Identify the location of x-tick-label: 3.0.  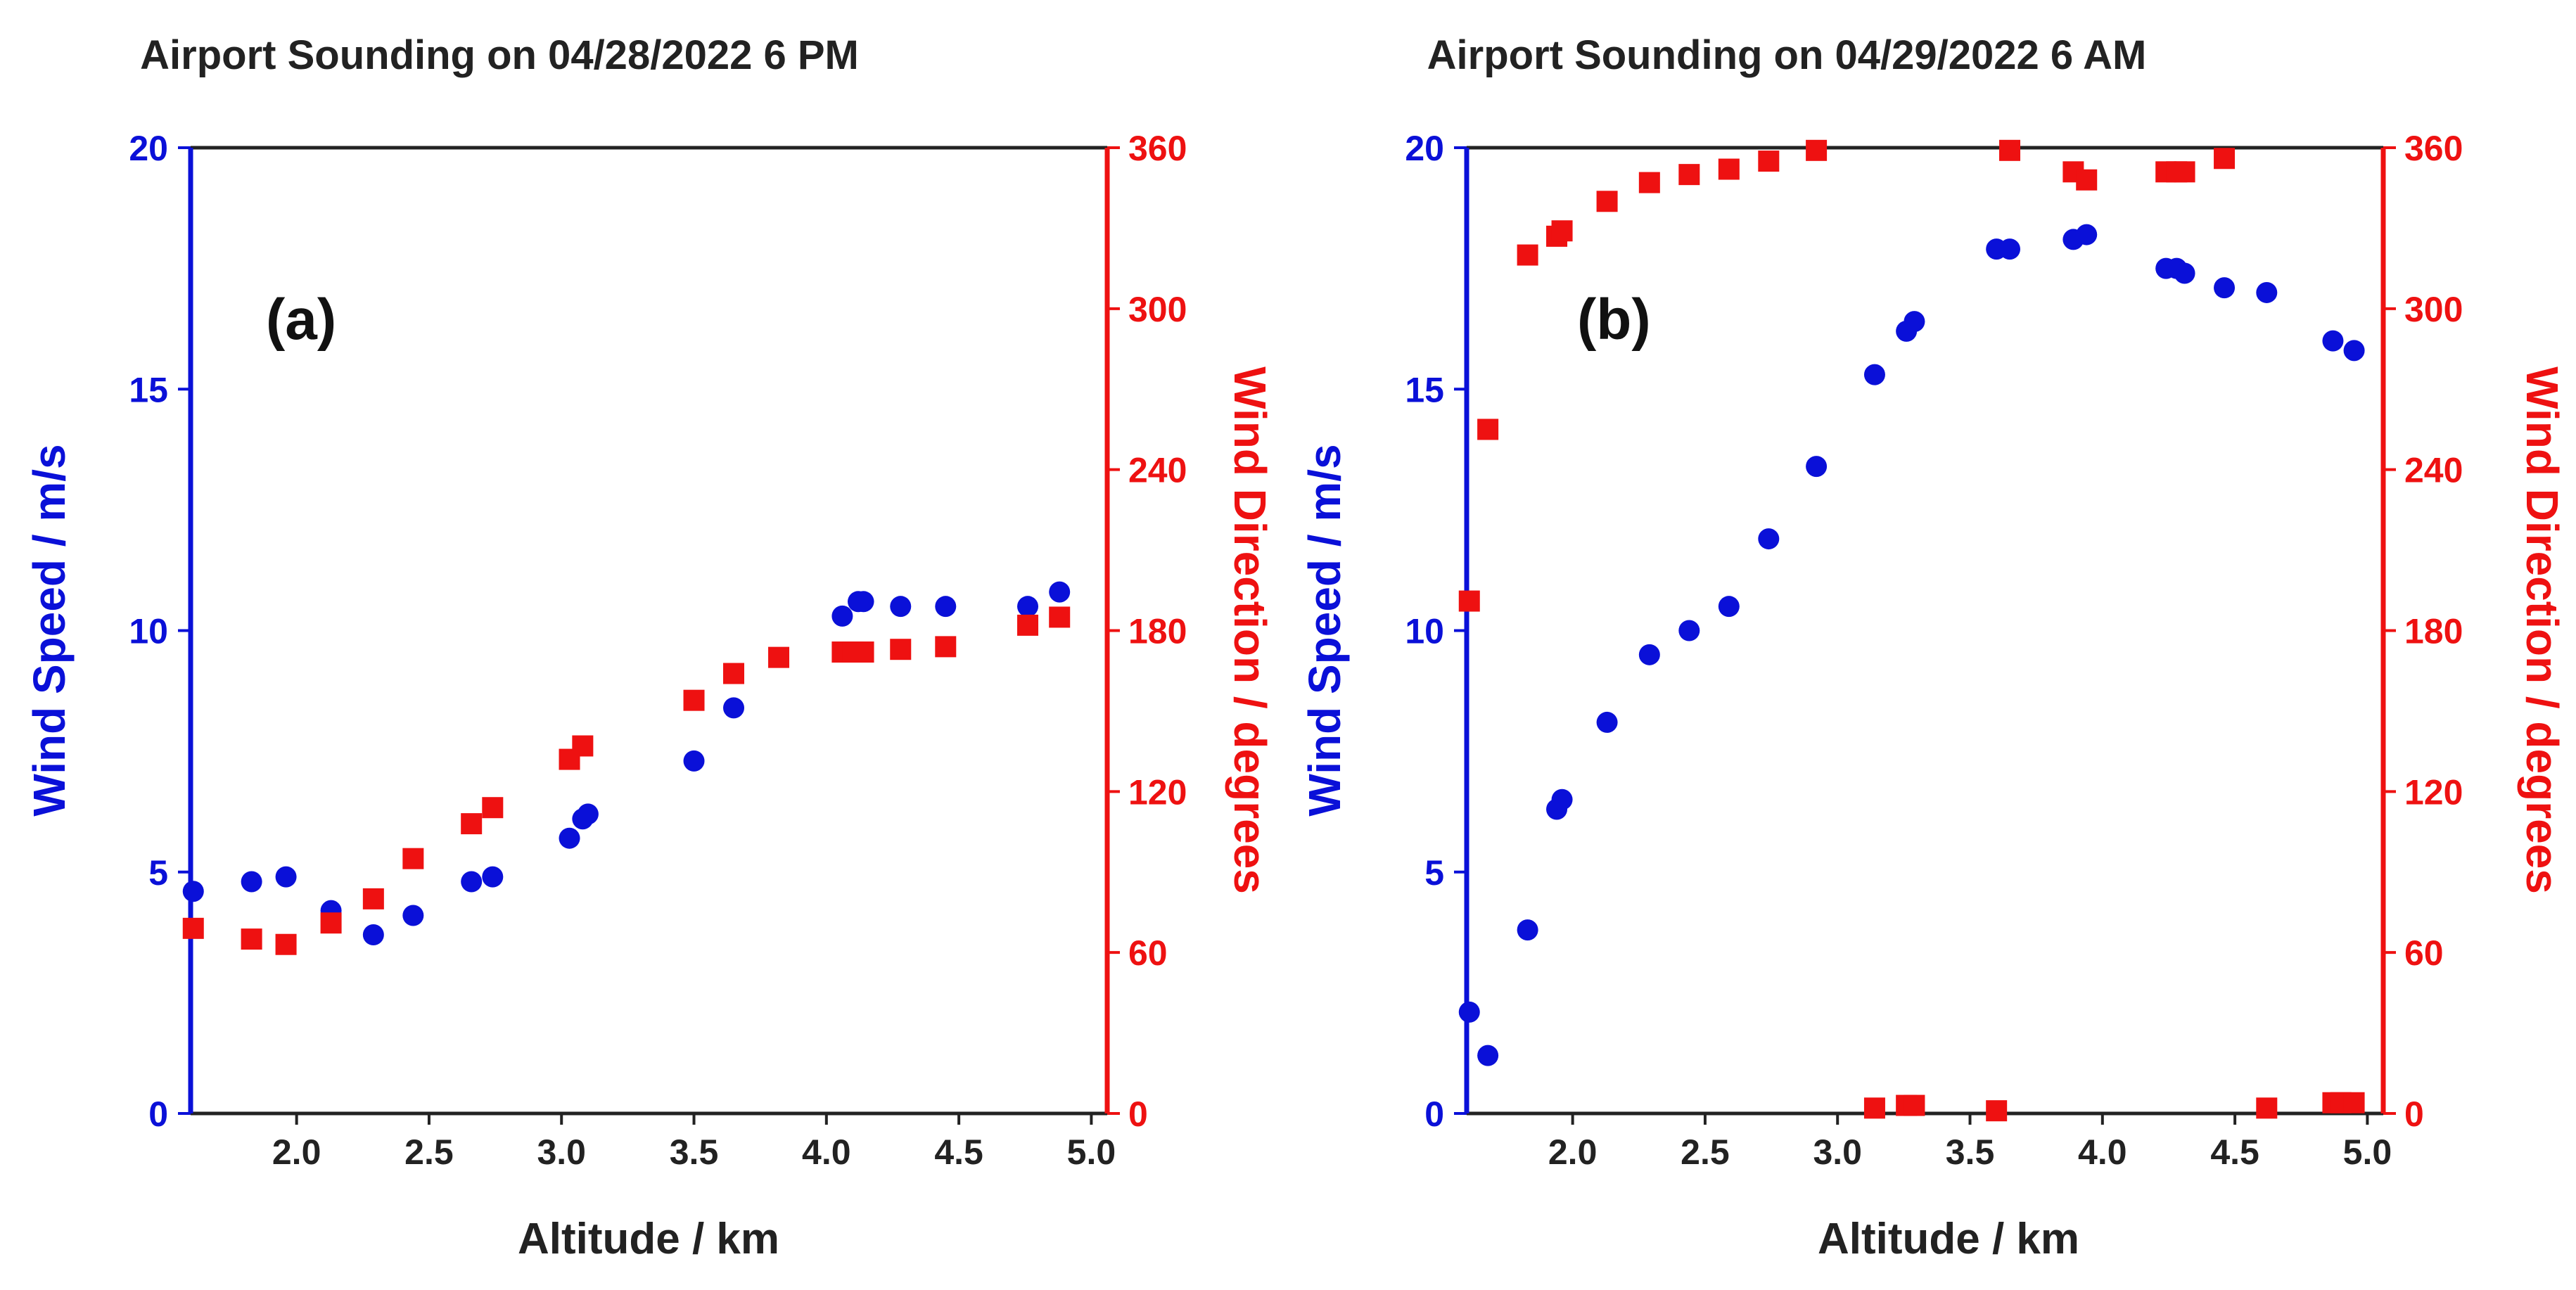
(561, 1152).